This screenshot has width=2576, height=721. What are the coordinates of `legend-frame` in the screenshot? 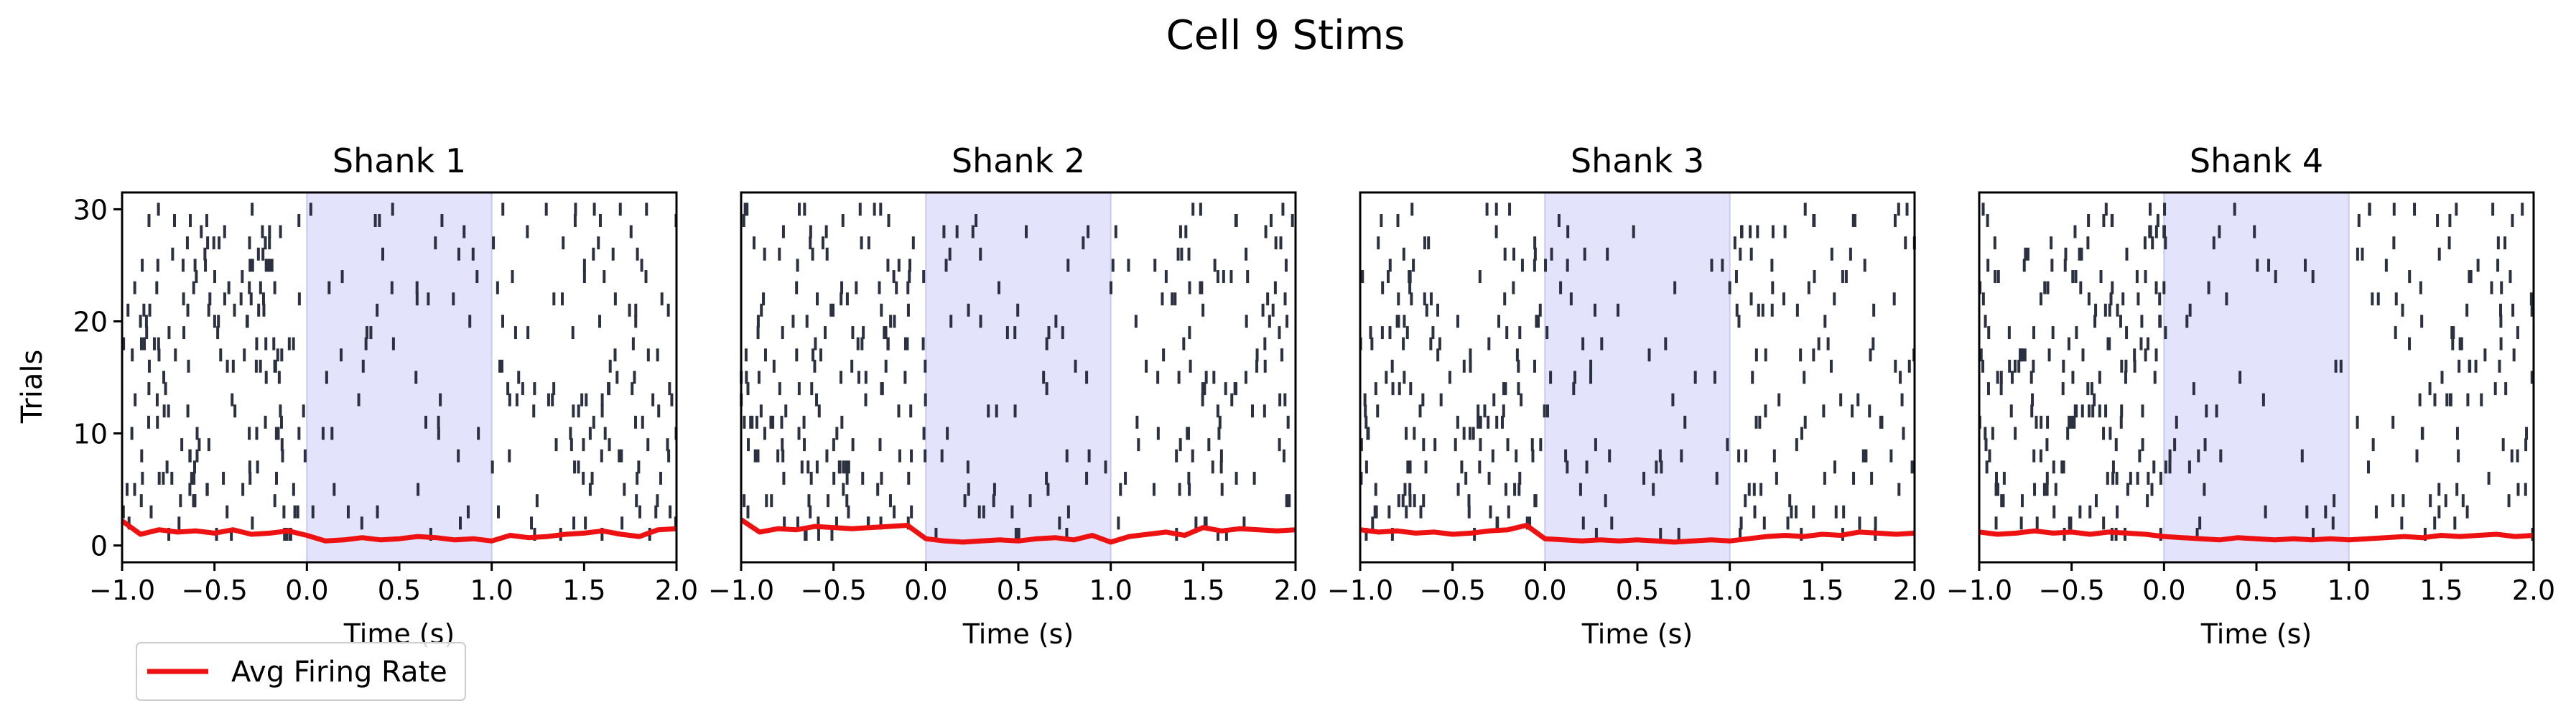 It's located at (301, 672).